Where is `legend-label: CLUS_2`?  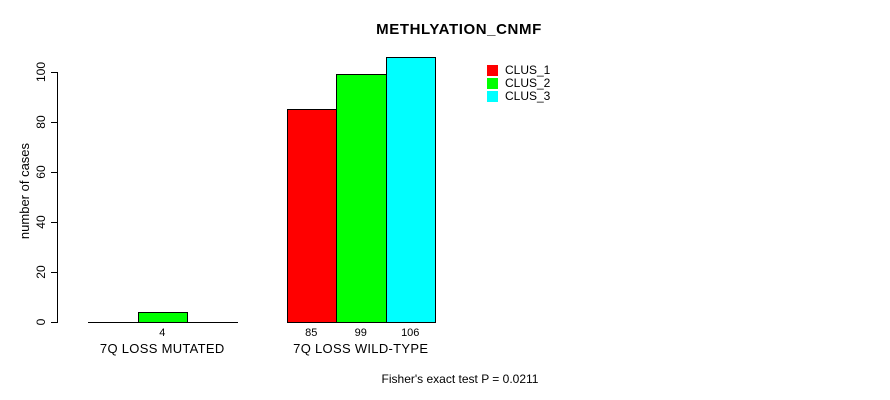 legend-label: CLUS_2 is located at coordinates (528, 83).